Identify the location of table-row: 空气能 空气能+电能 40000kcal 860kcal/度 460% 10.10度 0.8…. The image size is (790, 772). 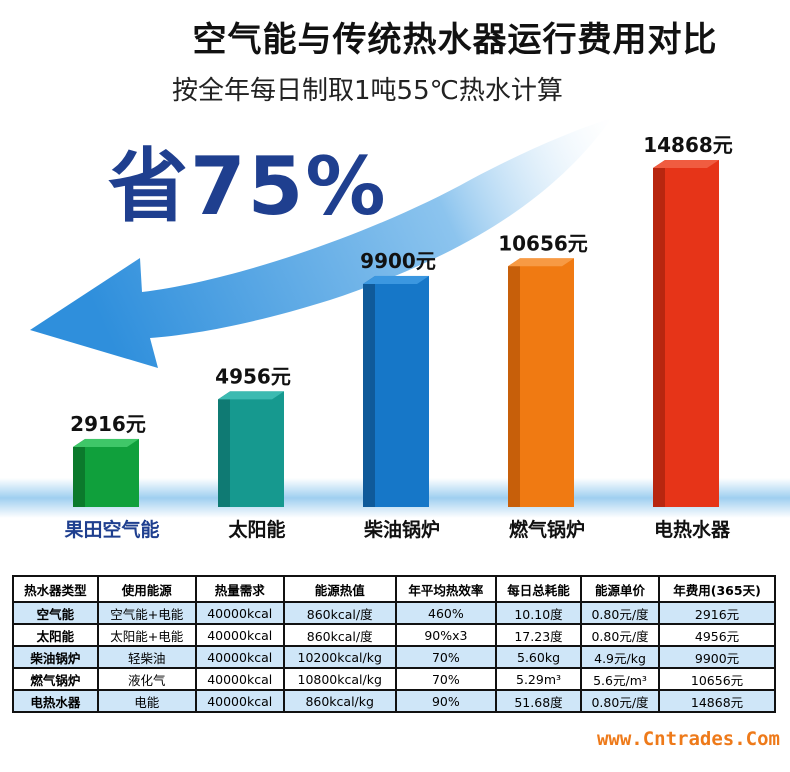
(394, 613).